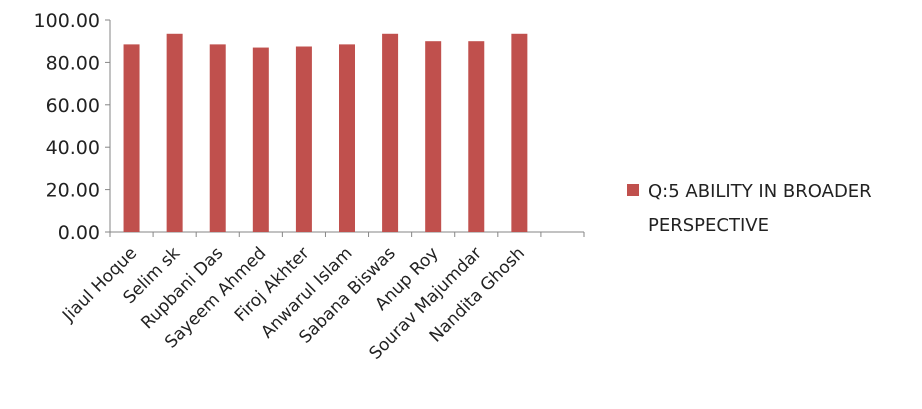 This screenshot has height=409, width=922. Describe the element at coordinates (73, 63) in the screenshot. I see `y-tick-label: 80.00` at that location.